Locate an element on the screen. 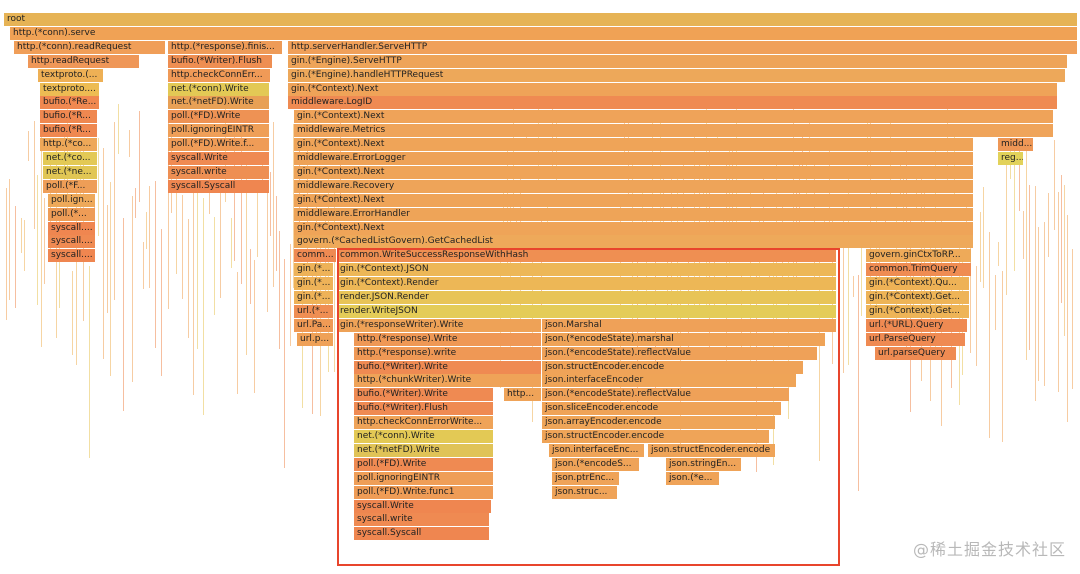  flame-frame: http.(*response).write is located at coordinates (448, 353).